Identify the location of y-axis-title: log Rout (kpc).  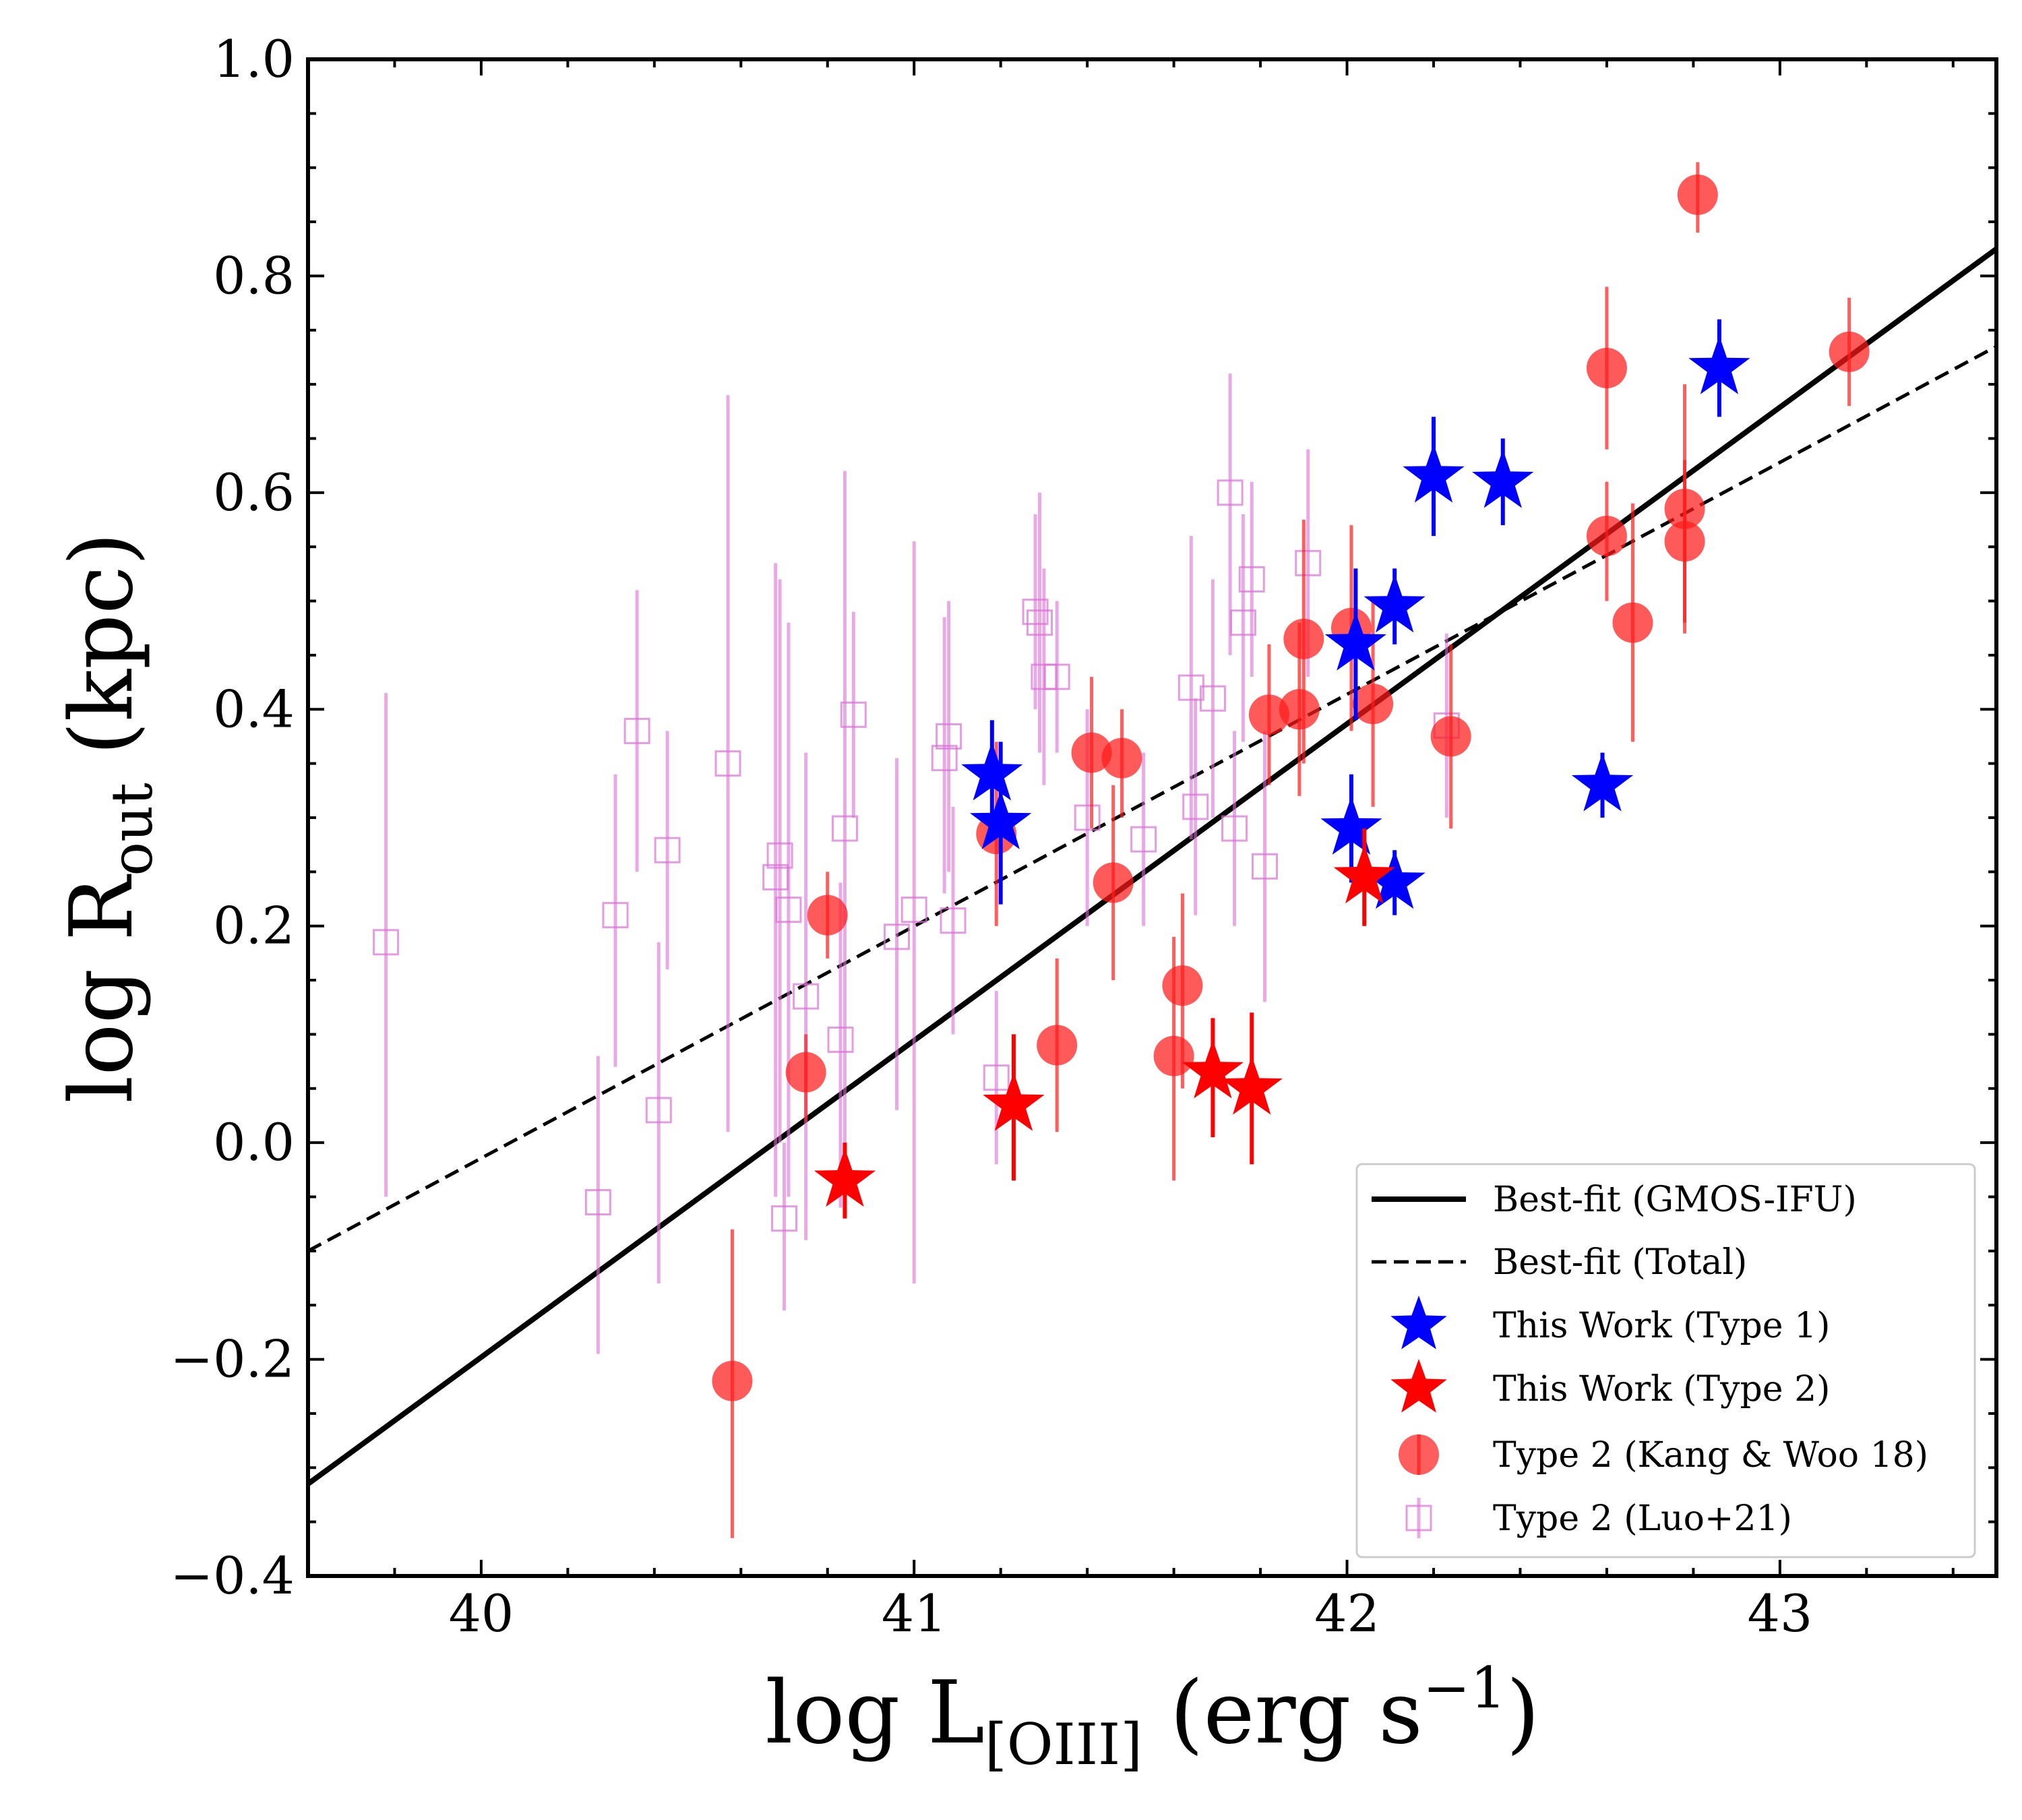
(109, 817).